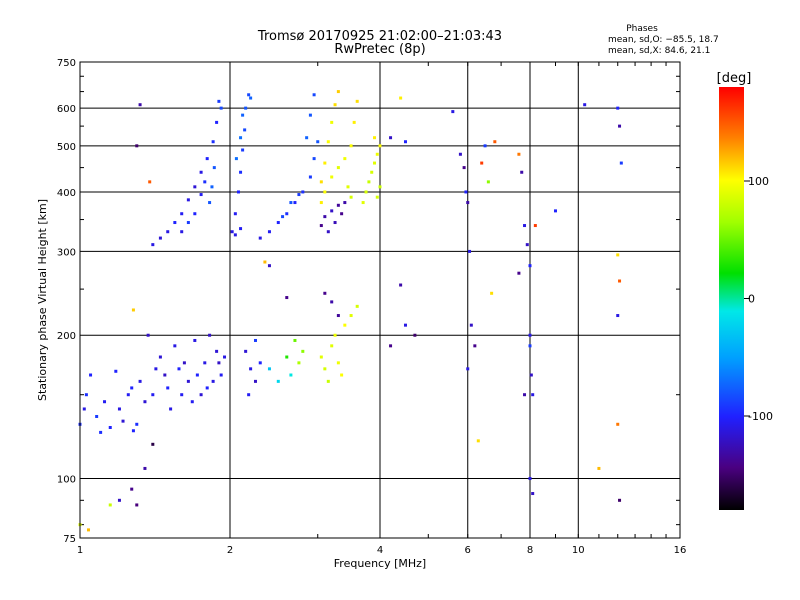 This screenshot has height=600, width=800. Describe the element at coordinates (468, 550) in the screenshot. I see `x-tick-label: 6` at that location.